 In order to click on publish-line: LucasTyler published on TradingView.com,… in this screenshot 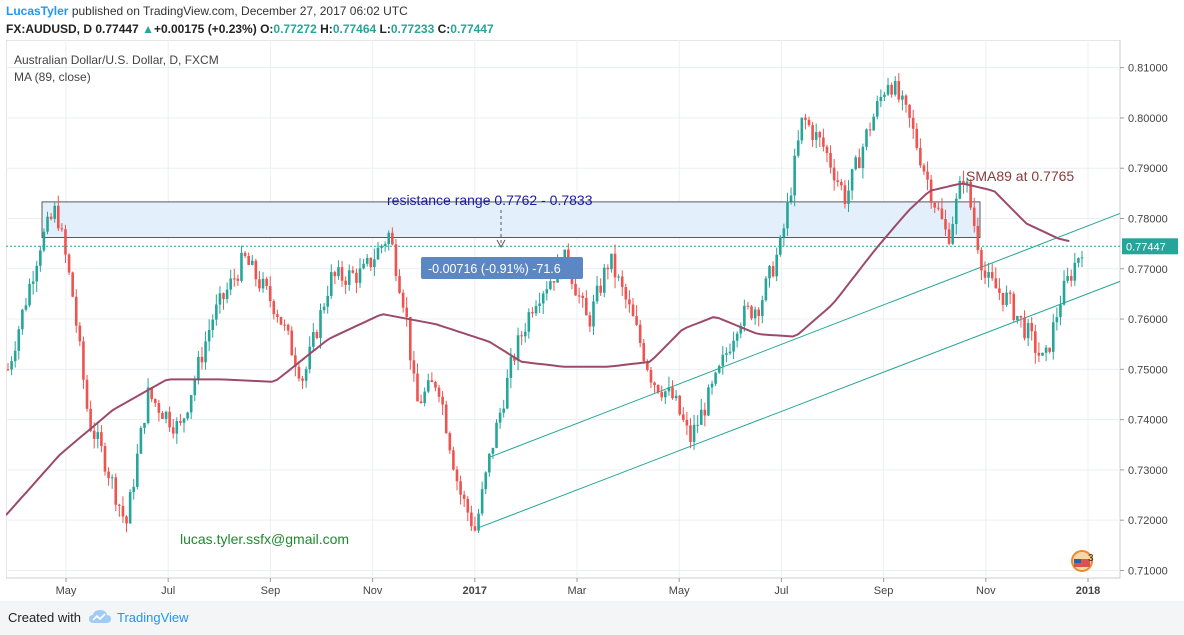, I will do `click(207, 11)`.